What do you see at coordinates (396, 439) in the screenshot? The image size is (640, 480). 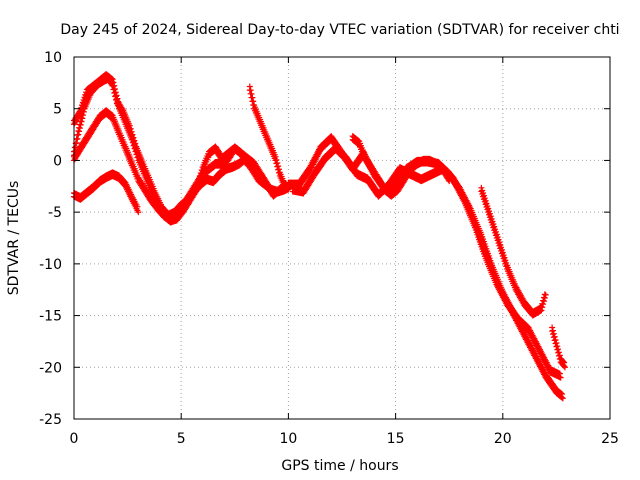 I see `x-tick-label: 15` at bounding box center [396, 439].